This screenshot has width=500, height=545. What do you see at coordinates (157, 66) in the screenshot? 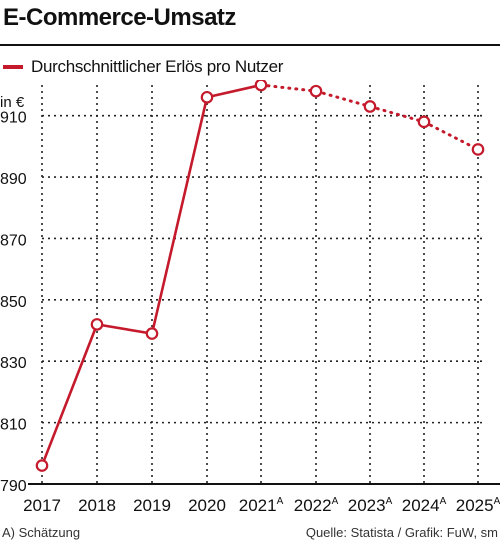
I see `legend-label: Durchschnittlicher Erlös pro Nutzer` at bounding box center [157, 66].